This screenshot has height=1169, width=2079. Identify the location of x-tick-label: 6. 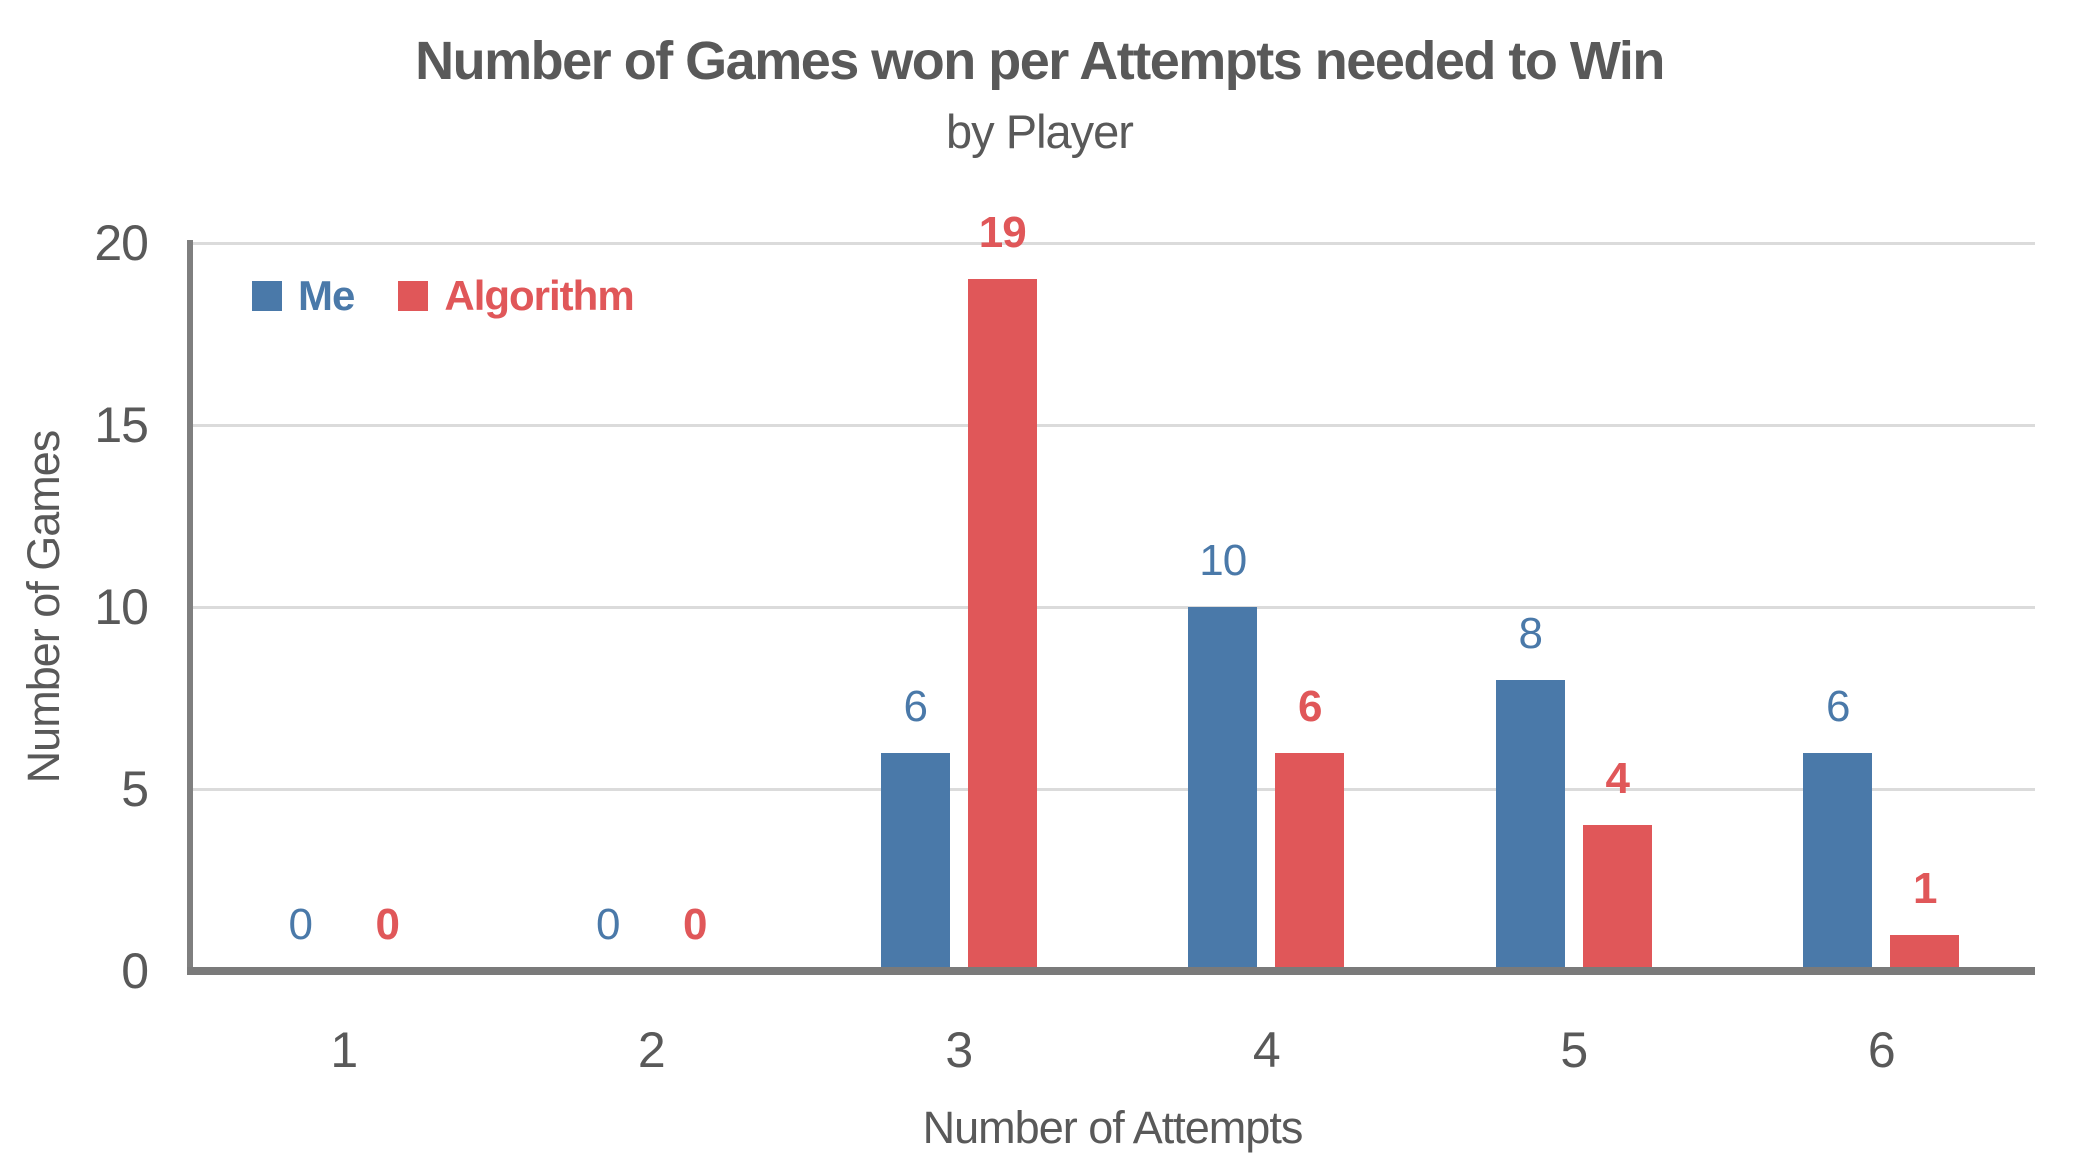
(1881, 1050).